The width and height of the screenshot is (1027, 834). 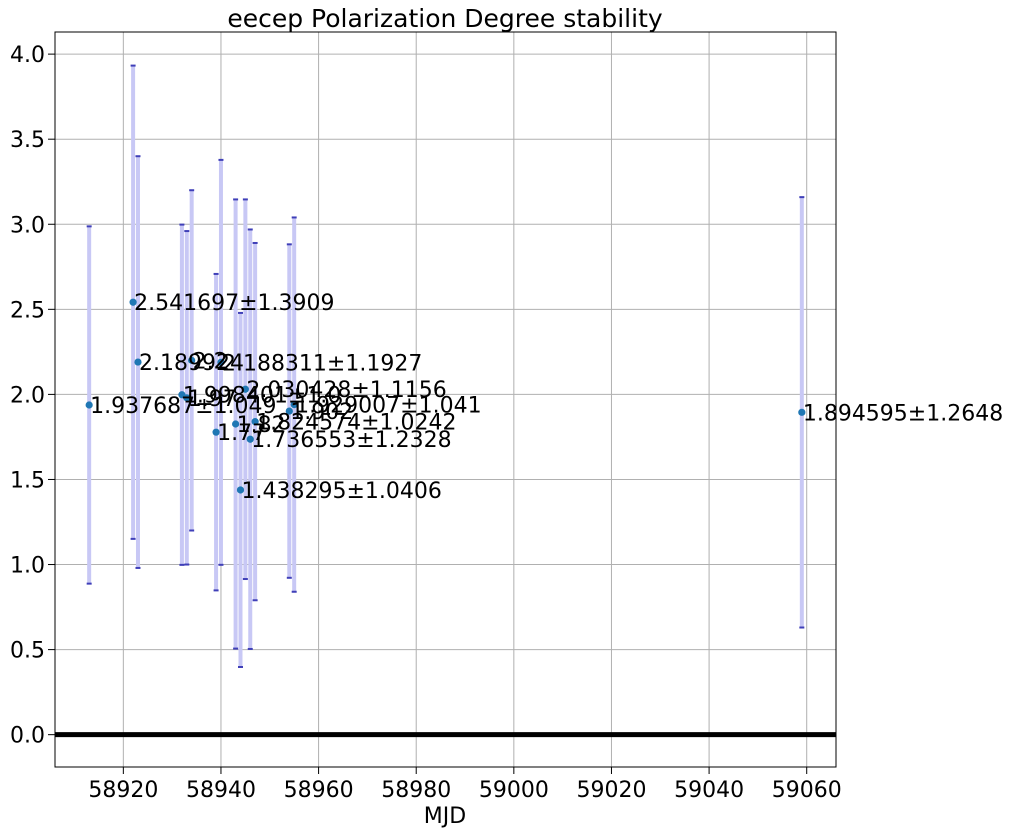 I want to click on data-label: 1.998401±1.0, so click(x=262, y=396).